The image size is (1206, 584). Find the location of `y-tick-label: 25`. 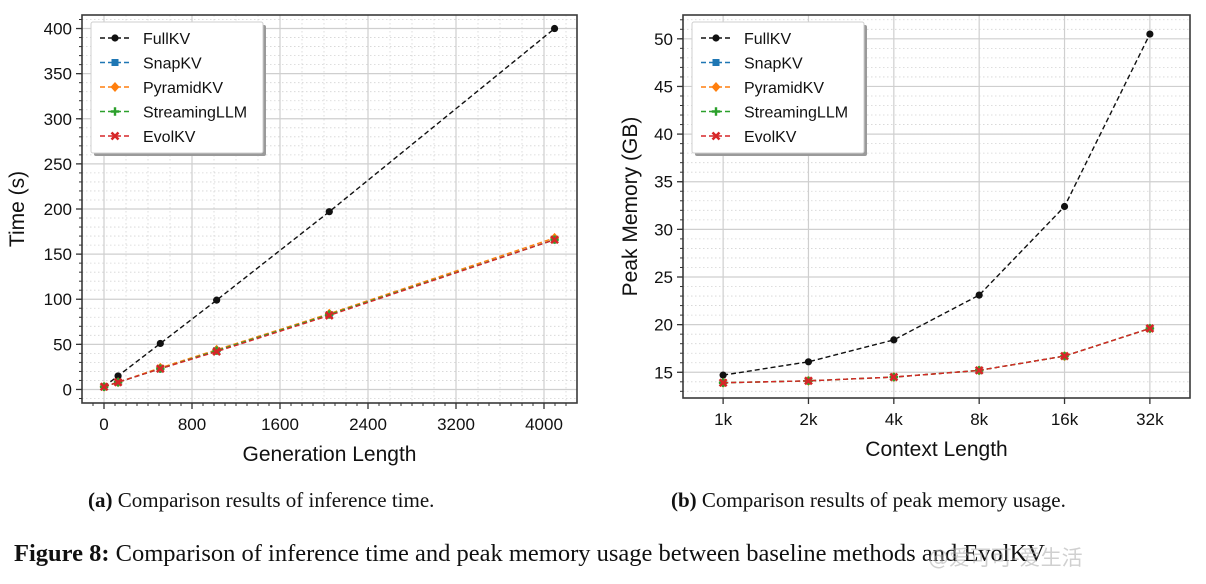

y-tick-label: 25 is located at coordinates (663, 277).